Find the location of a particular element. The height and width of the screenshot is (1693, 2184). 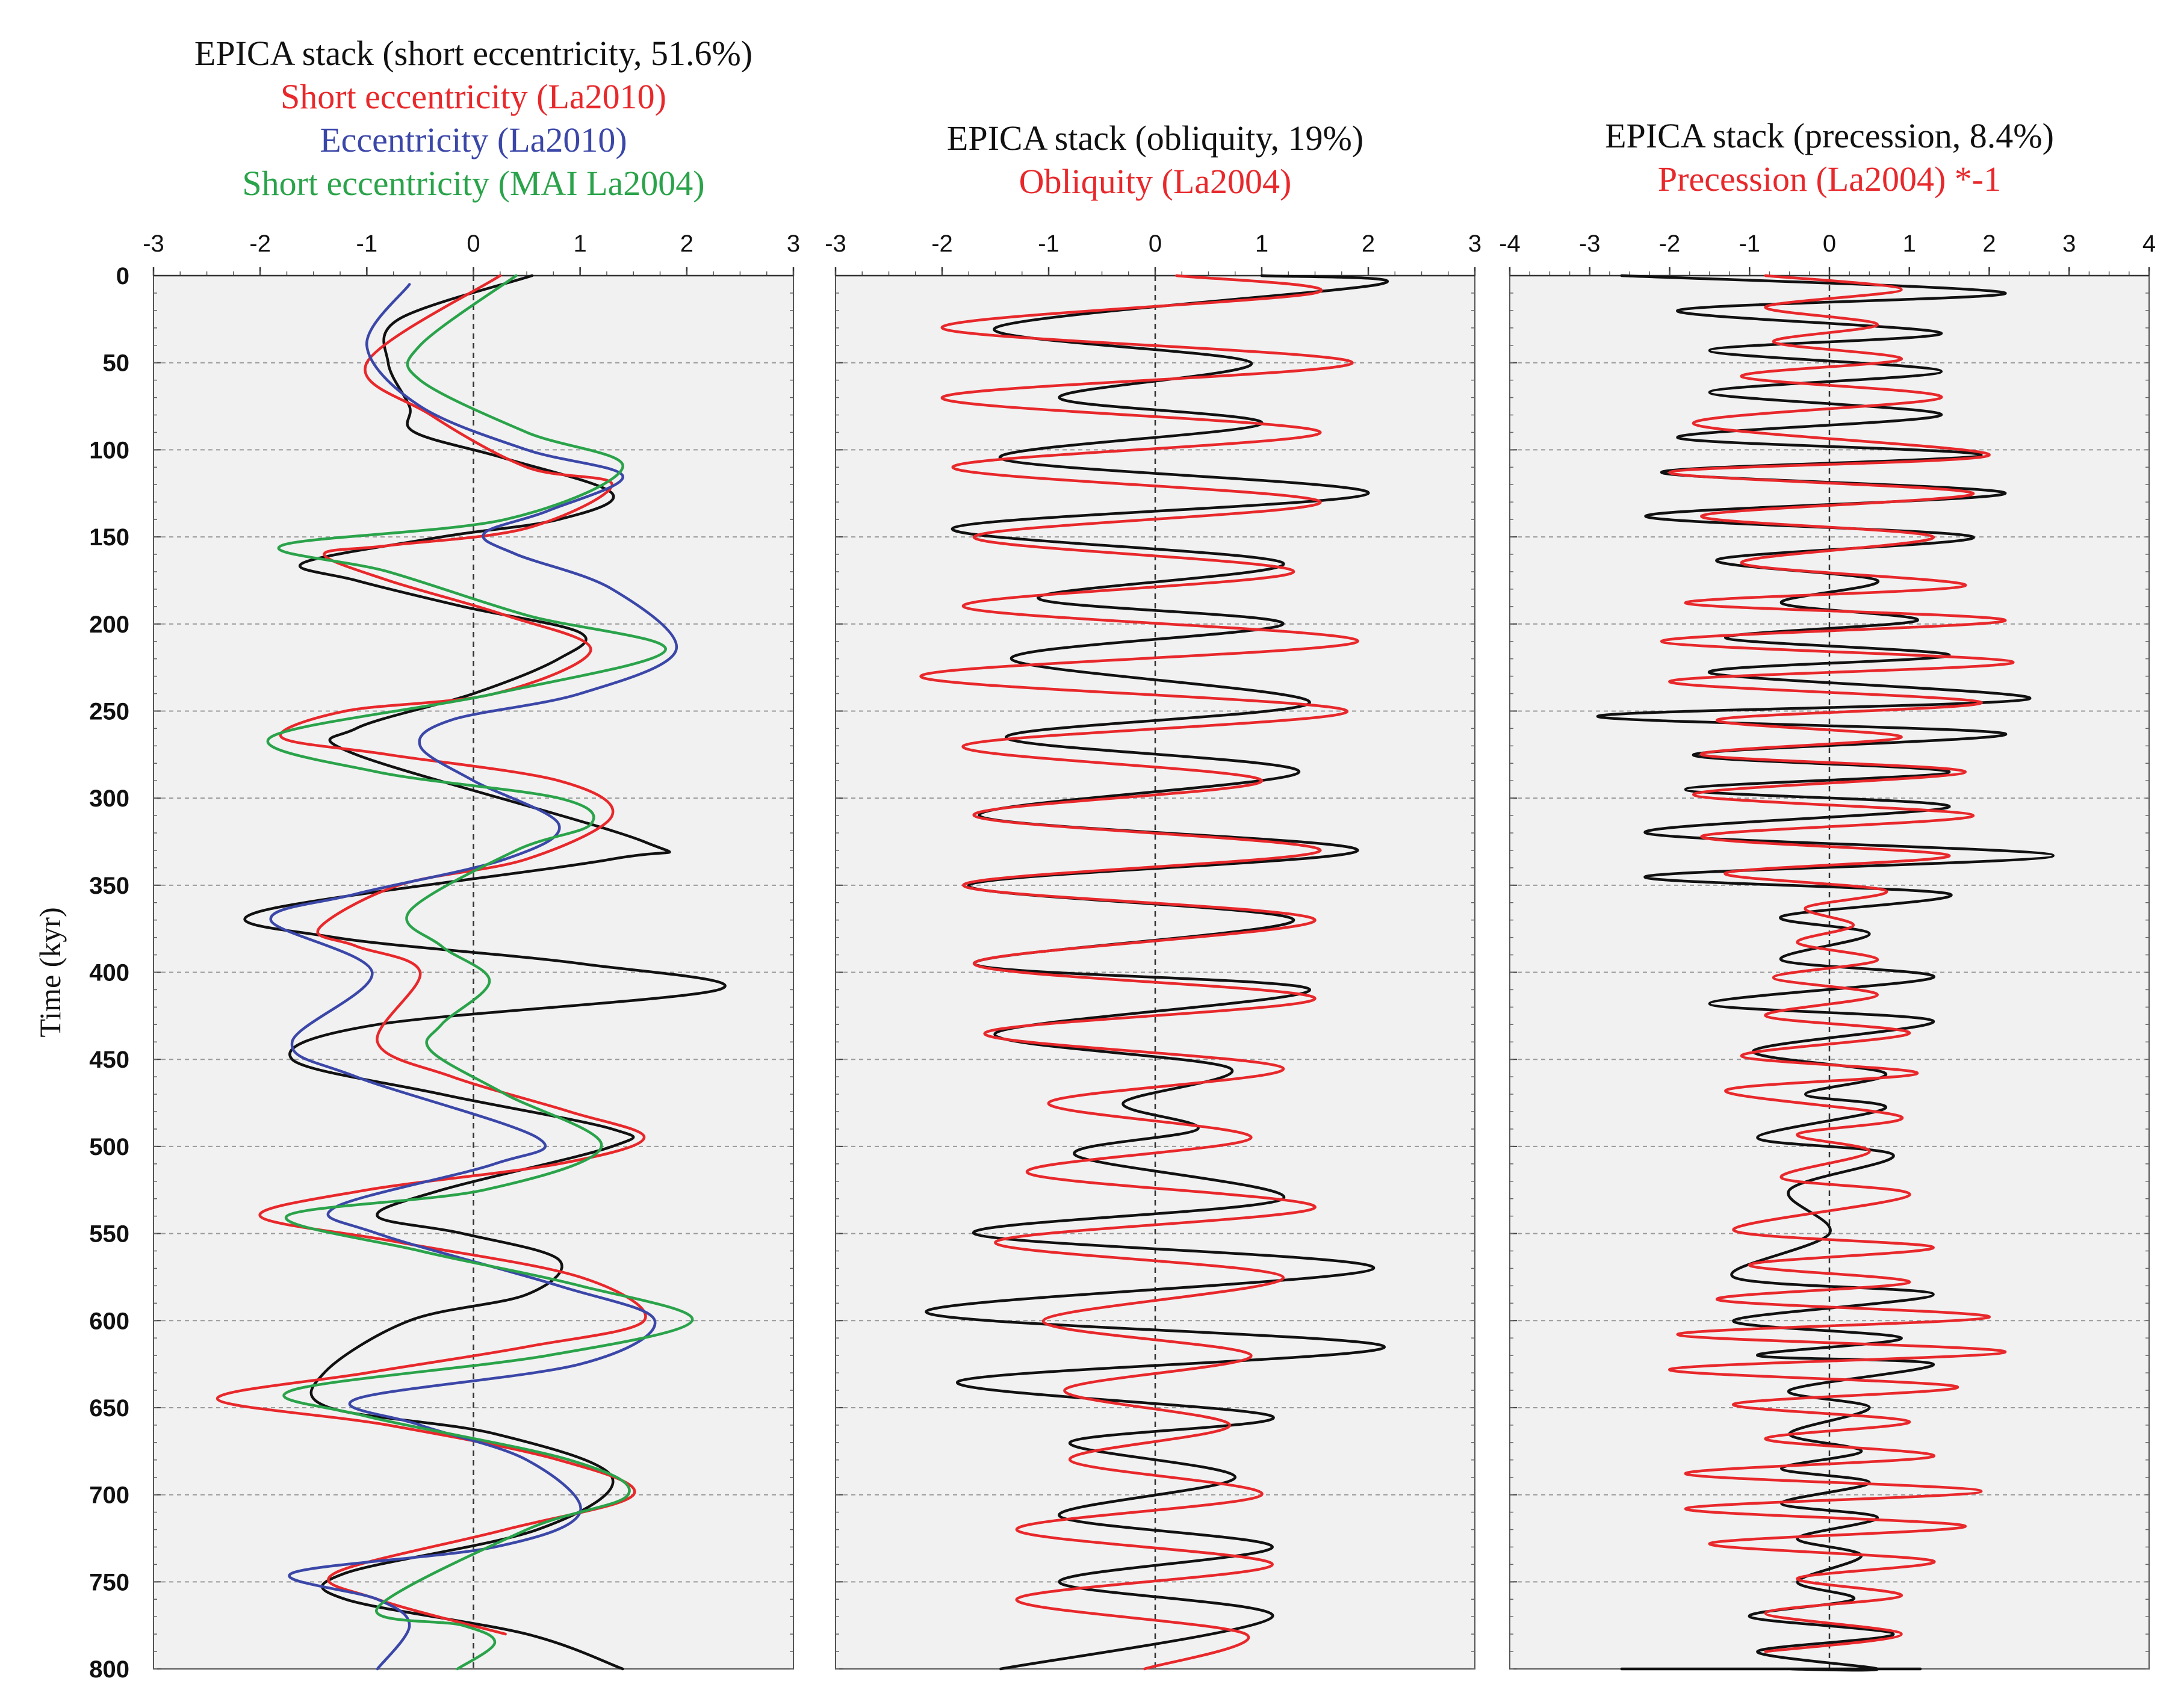

y-axis-label: Time (kyr) is located at coordinates (50, 972).